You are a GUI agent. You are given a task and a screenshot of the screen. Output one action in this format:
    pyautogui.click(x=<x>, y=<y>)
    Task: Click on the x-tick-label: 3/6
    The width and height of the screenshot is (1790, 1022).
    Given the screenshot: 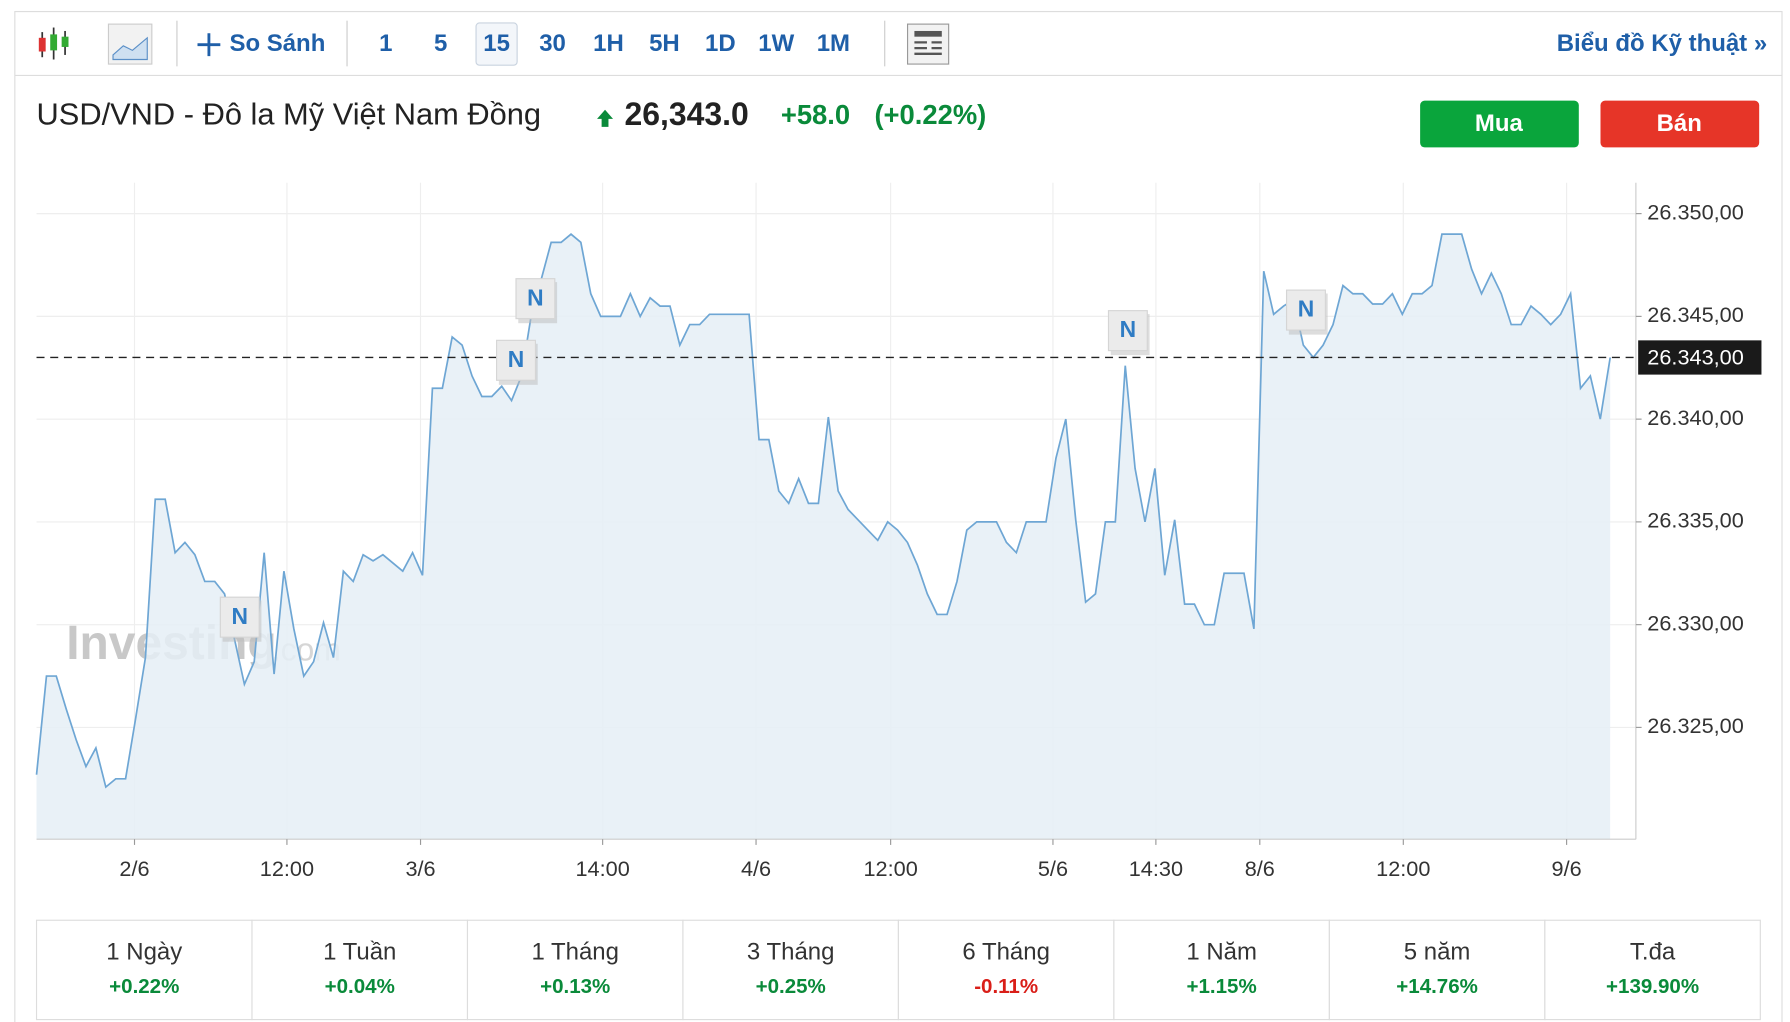 What is the action you would take?
    pyautogui.click(x=420, y=868)
    